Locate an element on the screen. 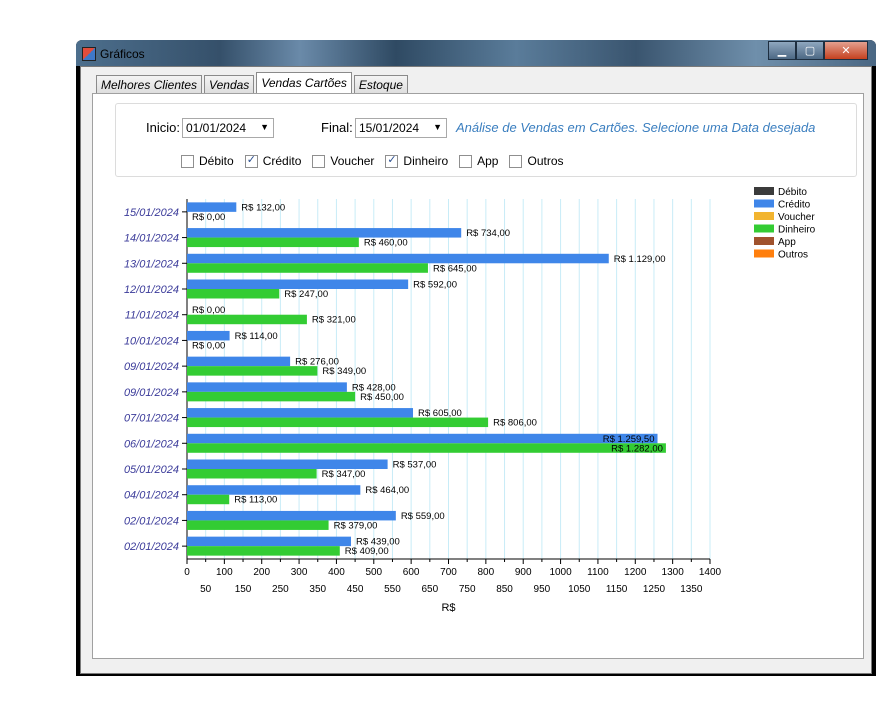 The height and width of the screenshot is (717, 892). x-tick-label: 550 is located at coordinates (392, 589).